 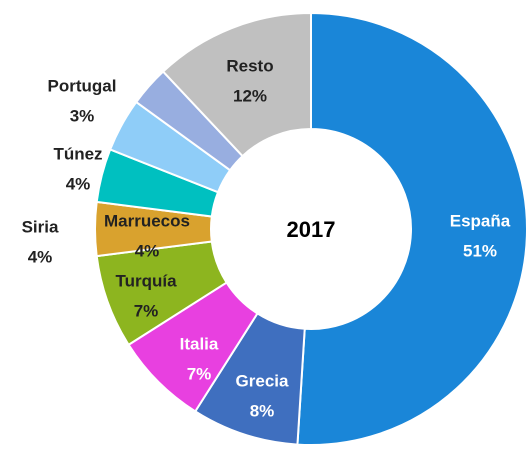 I want to click on slice-label: Turquía, so click(x=146, y=280).